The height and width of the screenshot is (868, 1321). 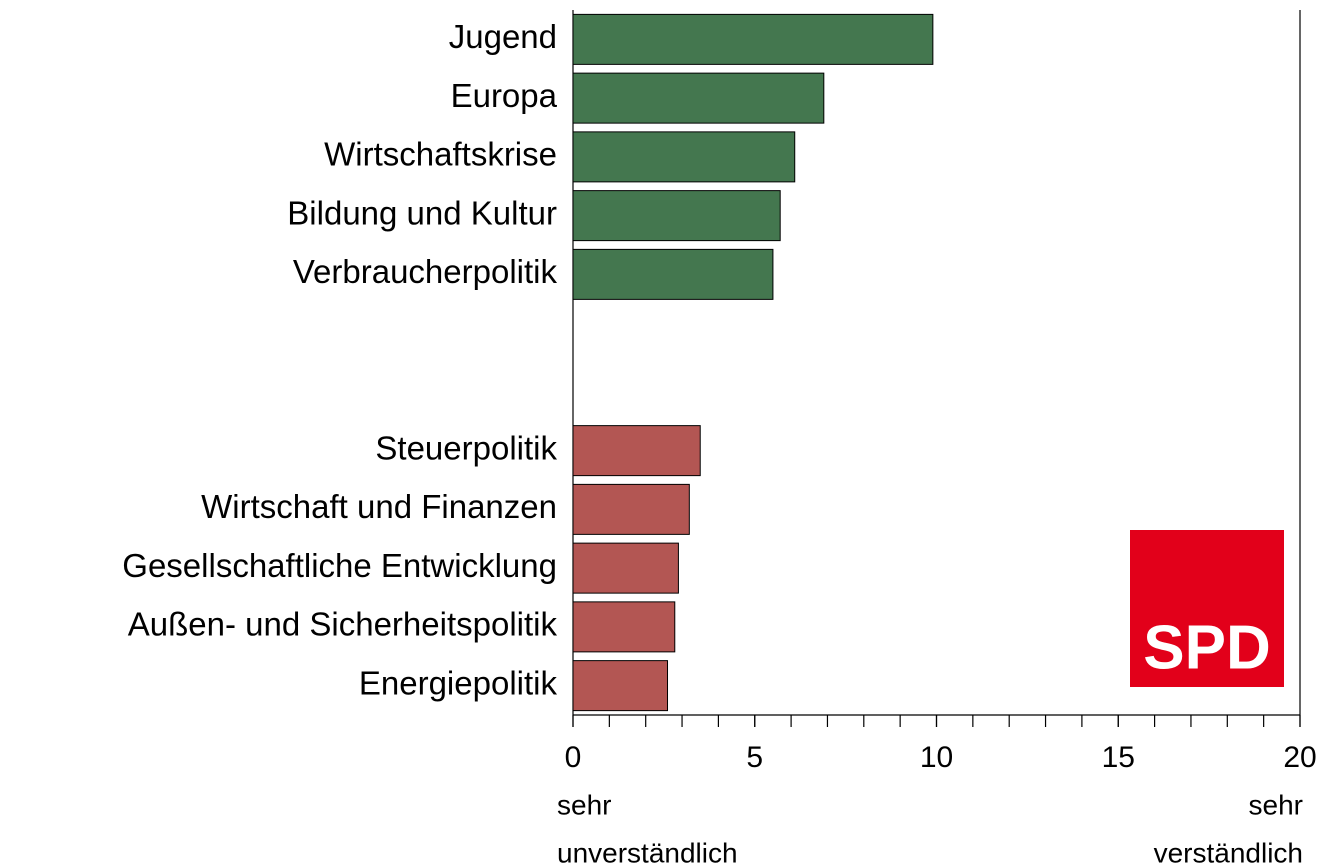 I want to click on x-tick-label: 20, so click(x=1299, y=757).